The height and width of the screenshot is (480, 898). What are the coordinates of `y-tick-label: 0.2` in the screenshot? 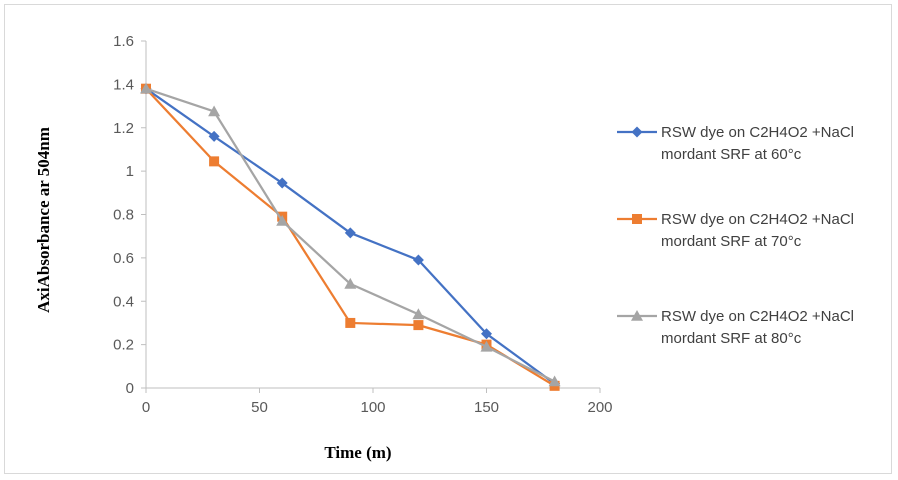 It's located at (123, 345).